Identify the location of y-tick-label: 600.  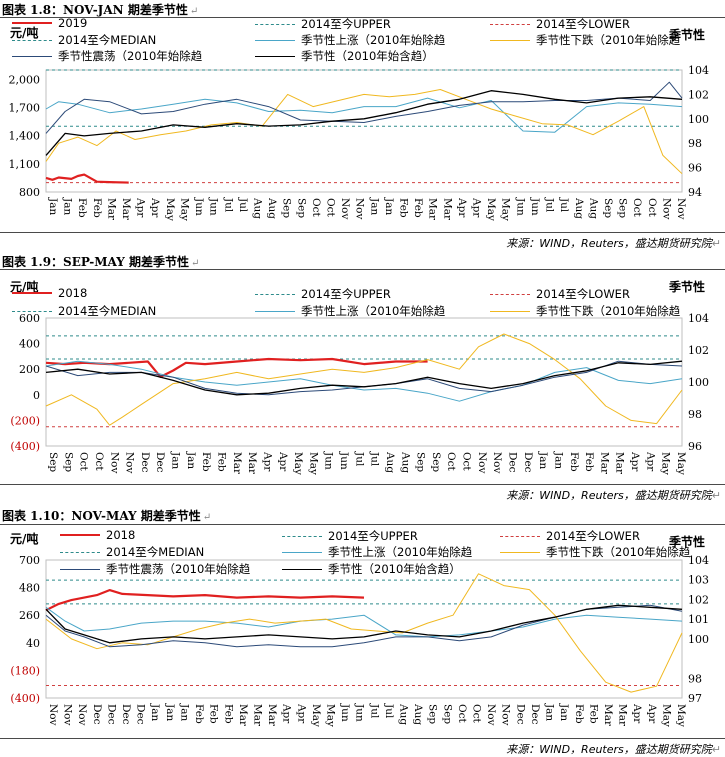
(29, 318).